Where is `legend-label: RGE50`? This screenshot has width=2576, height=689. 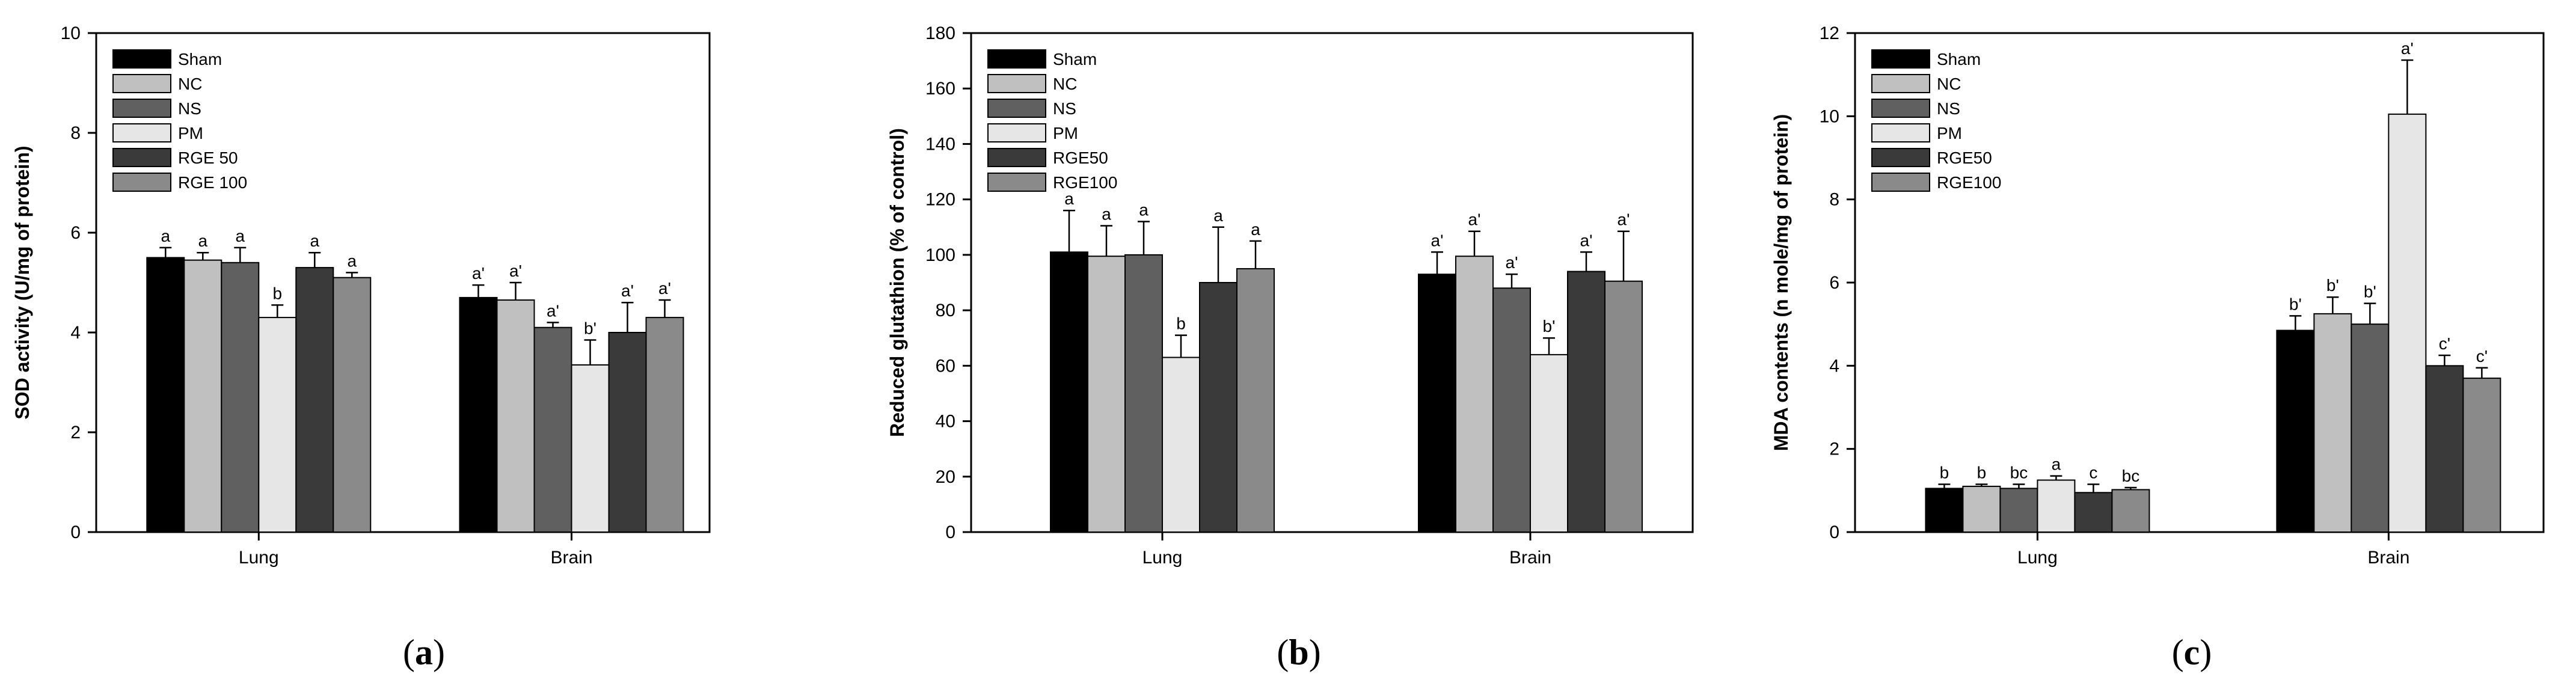 legend-label: RGE50 is located at coordinates (1964, 158).